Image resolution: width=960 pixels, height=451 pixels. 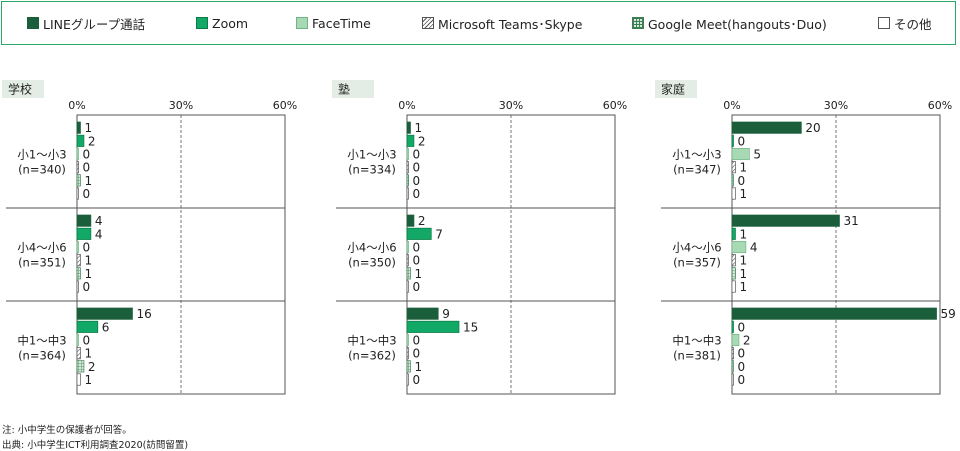 I want to click on cram-school-data-label-other: 0, so click(x=417, y=380).